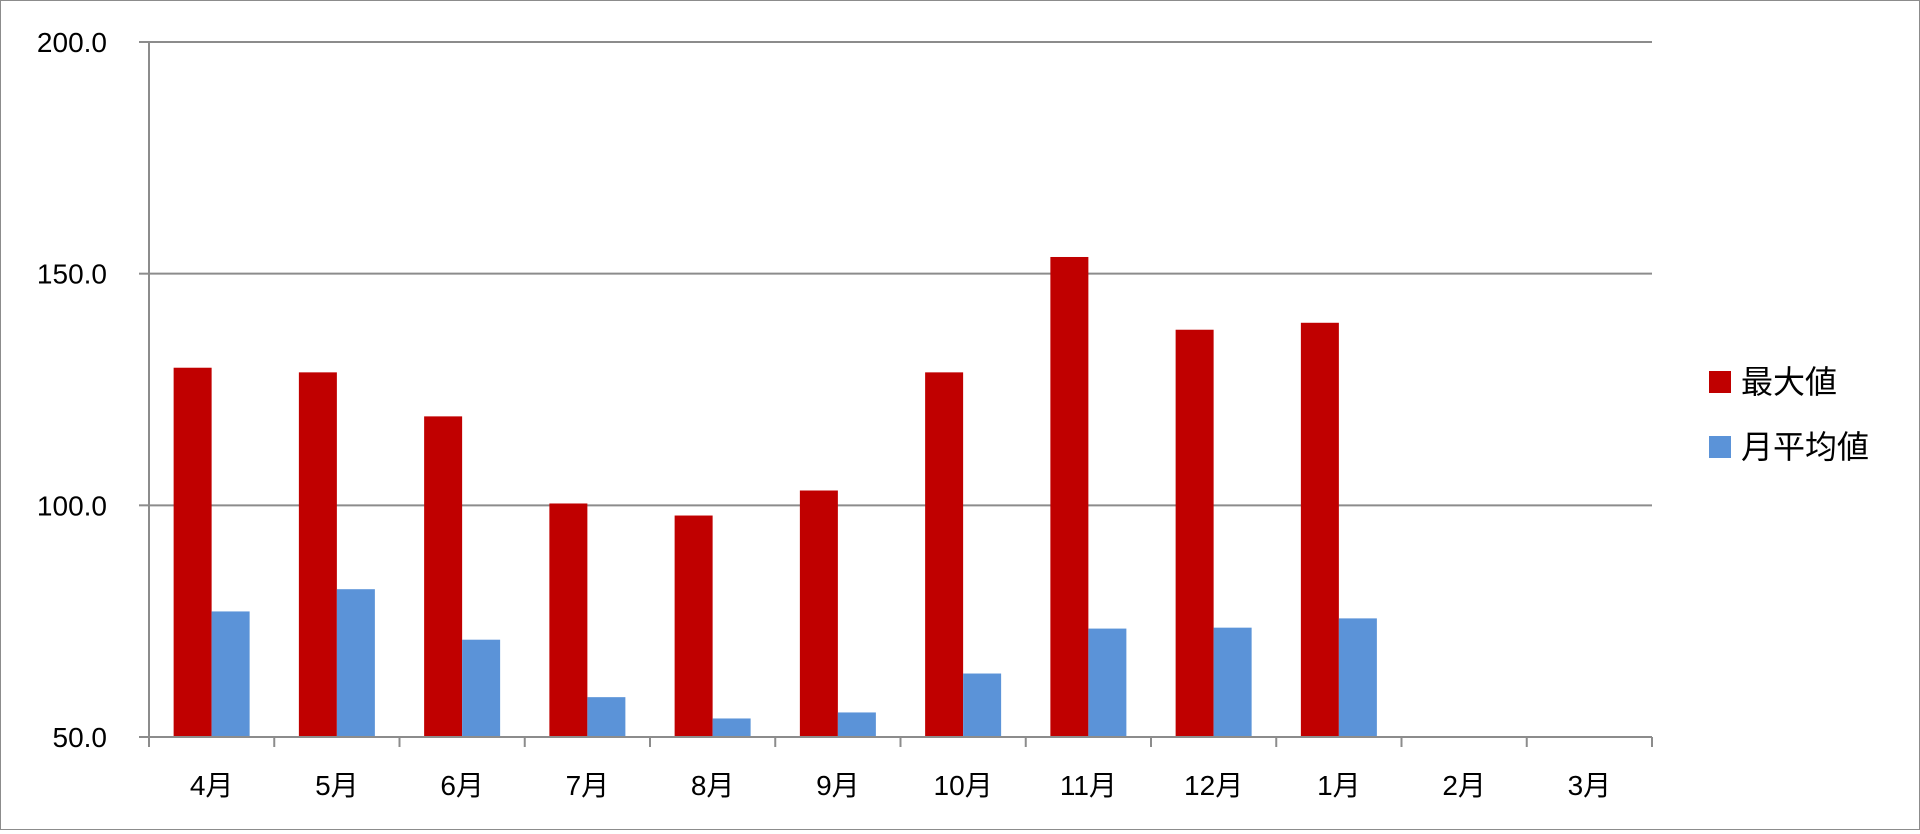 The image size is (1920, 834). Describe the element at coordinates (462, 785) in the screenshot. I see `x-tick-label: 6月` at that location.